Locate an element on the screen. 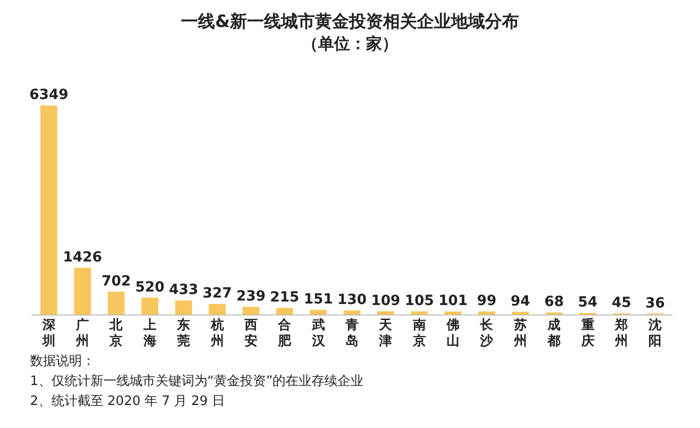 Image resolution: width=700 pixels, height=428 pixels. x-tick-label: 上海 is located at coordinates (149, 332).